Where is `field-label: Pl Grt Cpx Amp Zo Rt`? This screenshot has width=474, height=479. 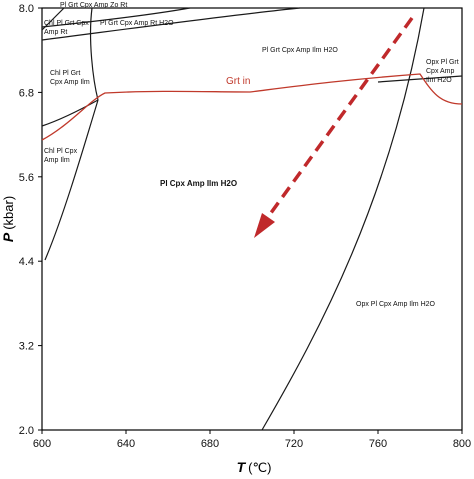
field-label: Pl Grt Cpx Amp Zo Rt is located at coordinates (93, 5).